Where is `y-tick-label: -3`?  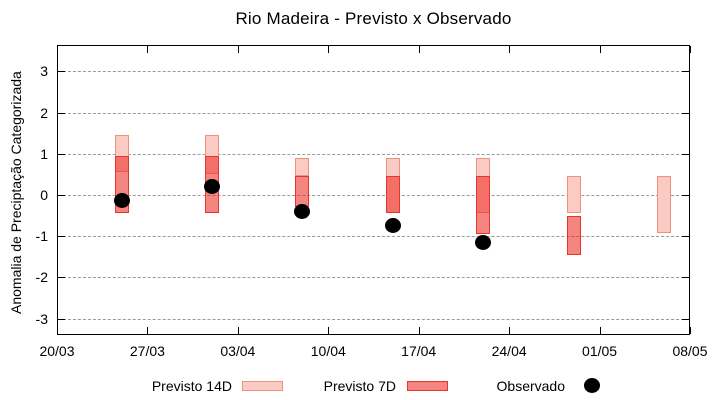
y-tick-label: -3 is located at coordinates (41, 318).